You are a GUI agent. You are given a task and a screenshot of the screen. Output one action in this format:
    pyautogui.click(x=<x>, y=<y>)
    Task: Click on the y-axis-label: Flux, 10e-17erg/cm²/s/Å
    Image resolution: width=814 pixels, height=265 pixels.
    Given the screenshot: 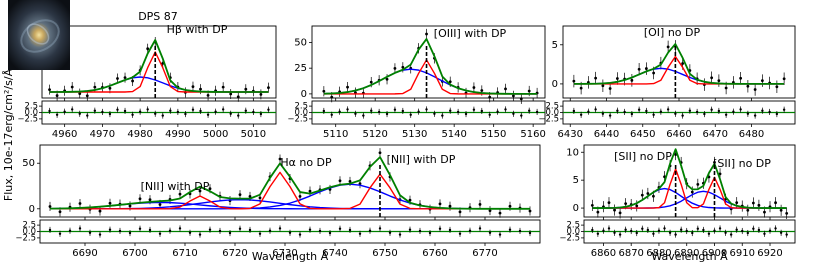 What is the action you would take?
    pyautogui.click(x=8, y=134)
    